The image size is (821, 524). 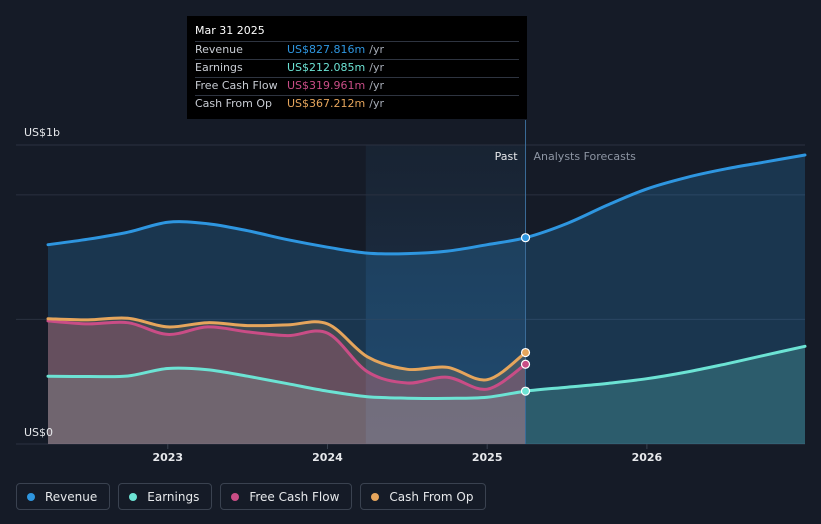 I want to click on legend-label: Free Cash Flow, so click(x=294, y=496).